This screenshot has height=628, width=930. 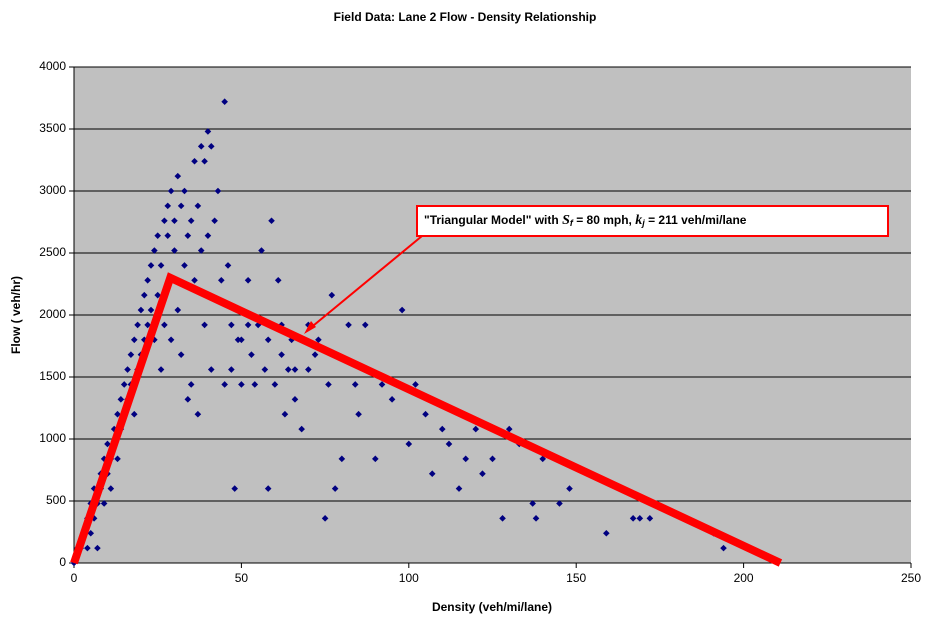 What do you see at coordinates (52, 314) in the screenshot?
I see `y-tick-label: 2000` at bounding box center [52, 314].